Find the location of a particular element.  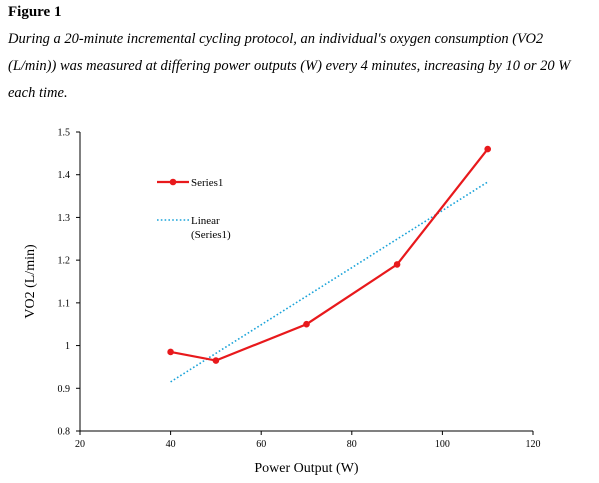

legend-series1-label: Series1 is located at coordinates (207, 183).